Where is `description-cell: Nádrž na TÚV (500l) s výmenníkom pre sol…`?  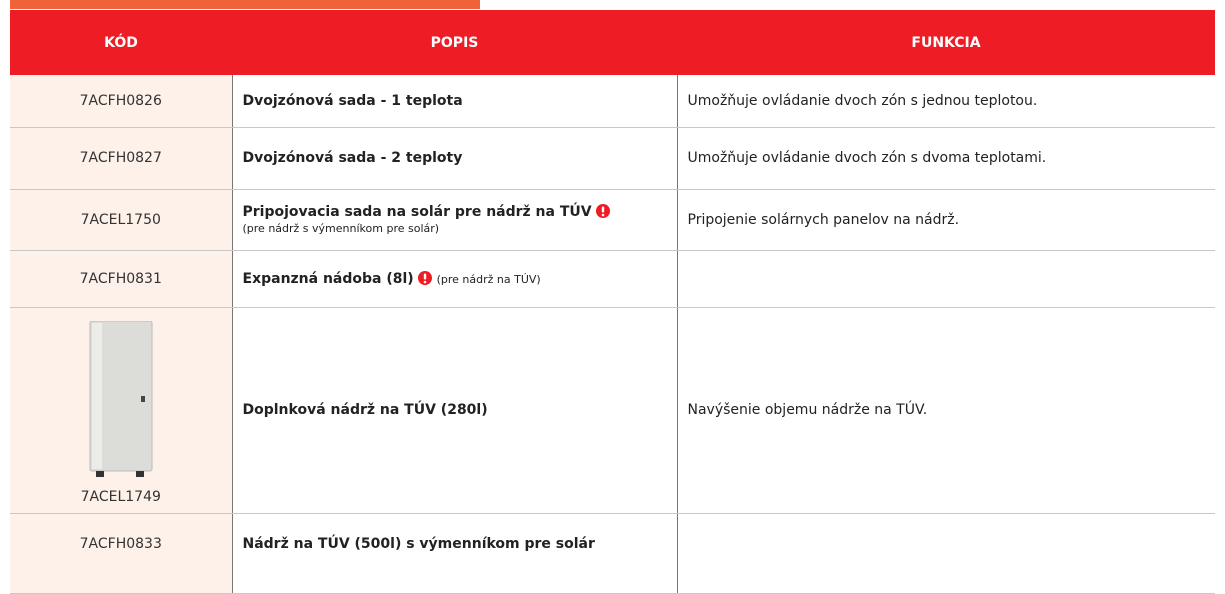
description-cell: Nádrž na TÚV (500l) s výmenníkom pre sol… is located at coordinates (454, 553).